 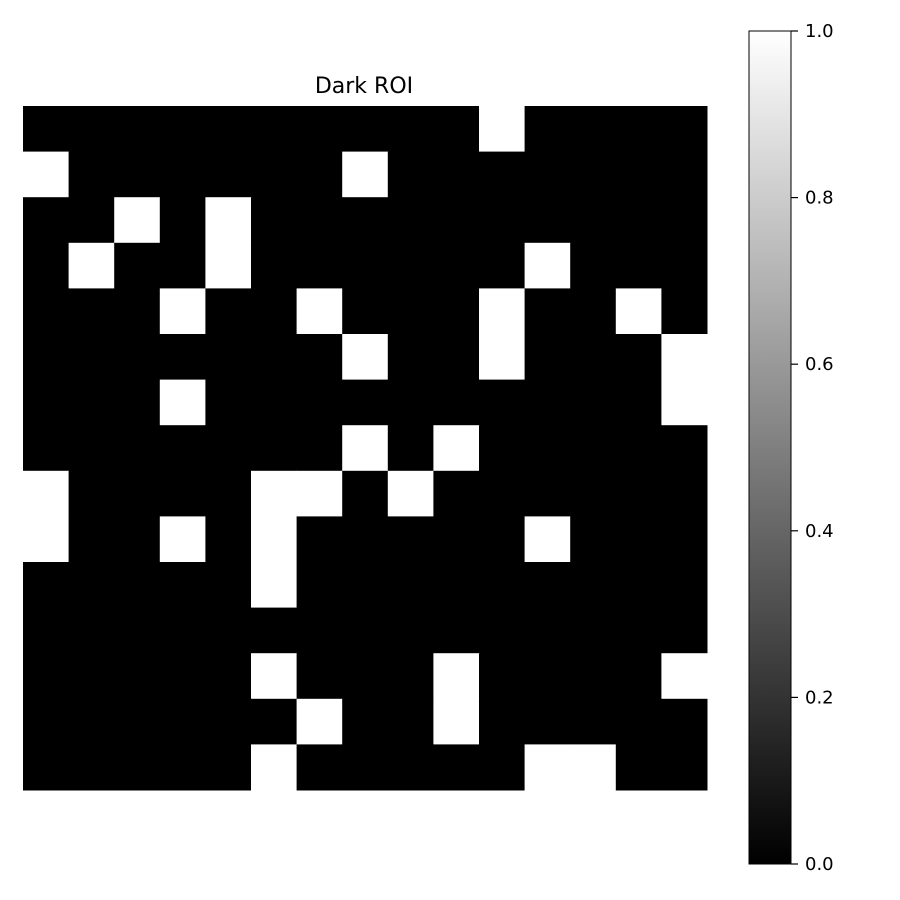 What do you see at coordinates (274, 129) in the screenshot?
I see `heatmap-cell-r0-c5` at bounding box center [274, 129].